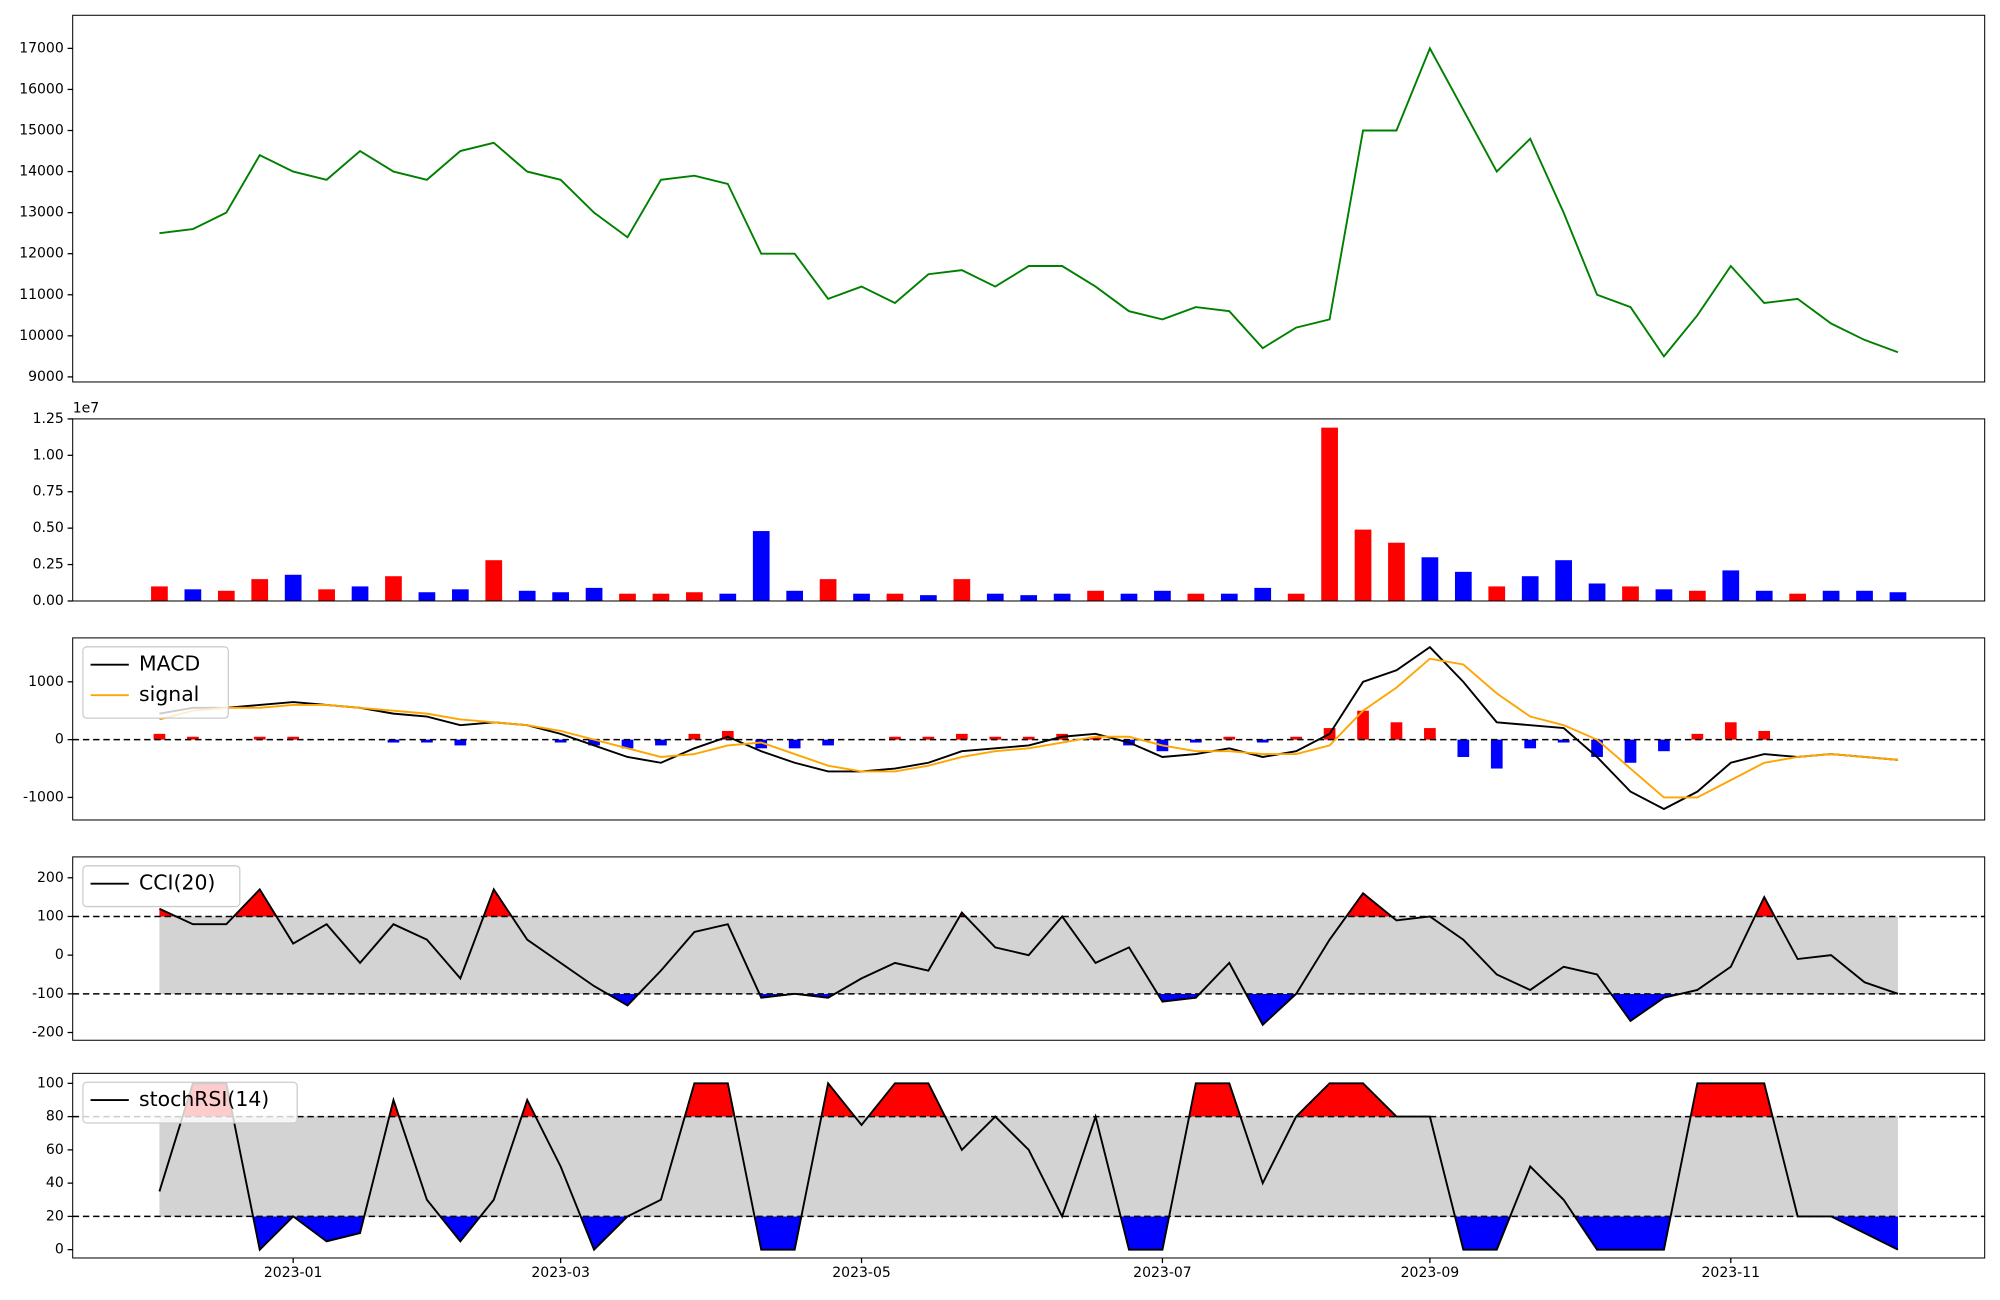 The image size is (2000, 1300). What do you see at coordinates (861, 1273) in the screenshot?
I see `x-tick-label: 2023-05` at bounding box center [861, 1273].